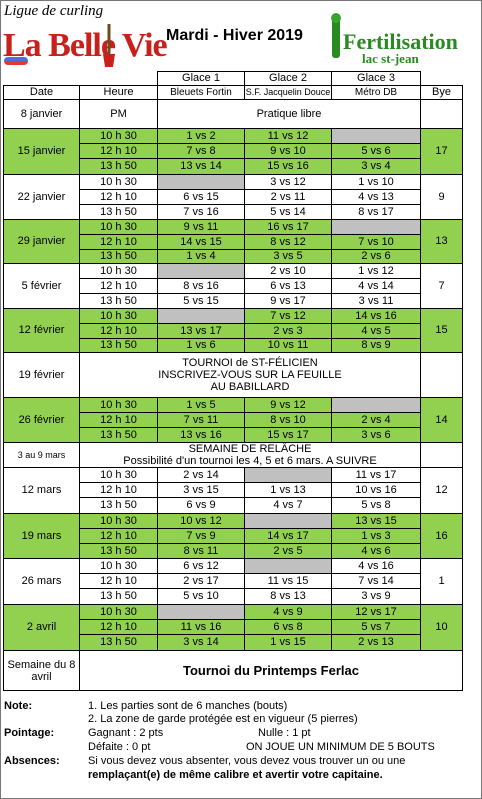 This screenshot has height=799, width=482. I want to click on note-1: 1. Les parties sont de 6 manches (bouts), so click(188, 706).